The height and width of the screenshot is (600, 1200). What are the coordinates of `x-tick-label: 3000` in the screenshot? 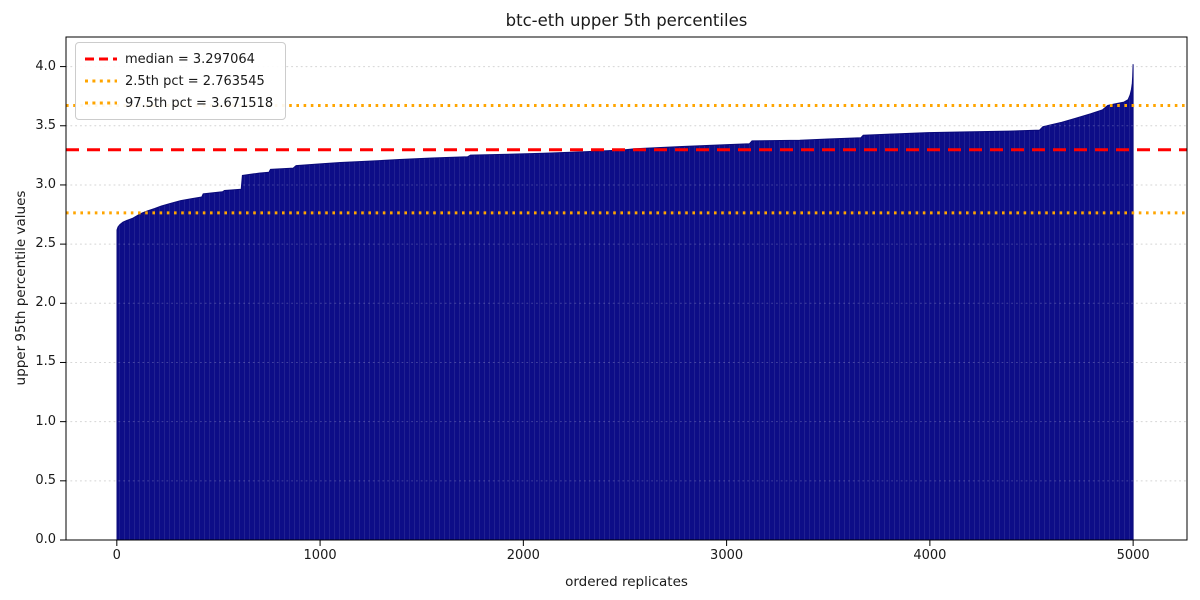 It's located at (727, 555).